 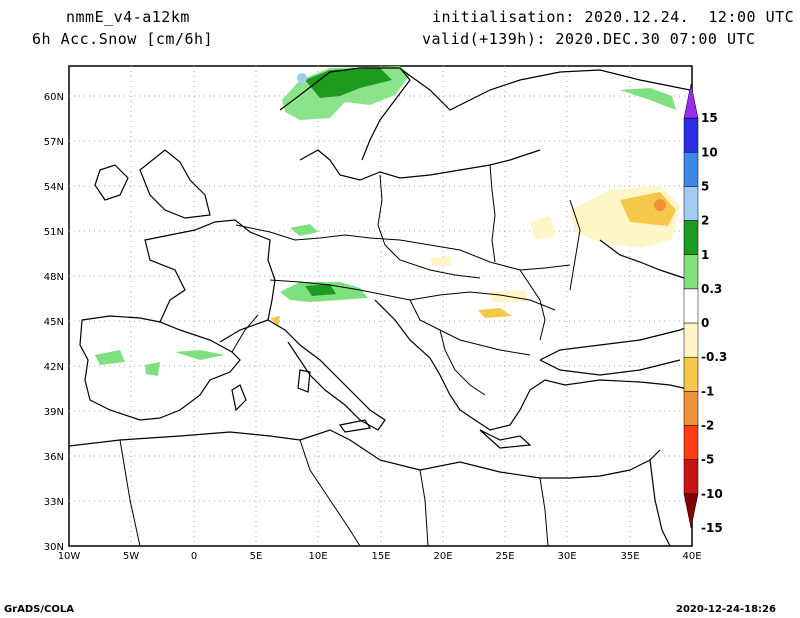 What do you see at coordinates (54, 187) in the screenshot?
I see `y-tick-label: 54N` at bounding box center [54, 187].